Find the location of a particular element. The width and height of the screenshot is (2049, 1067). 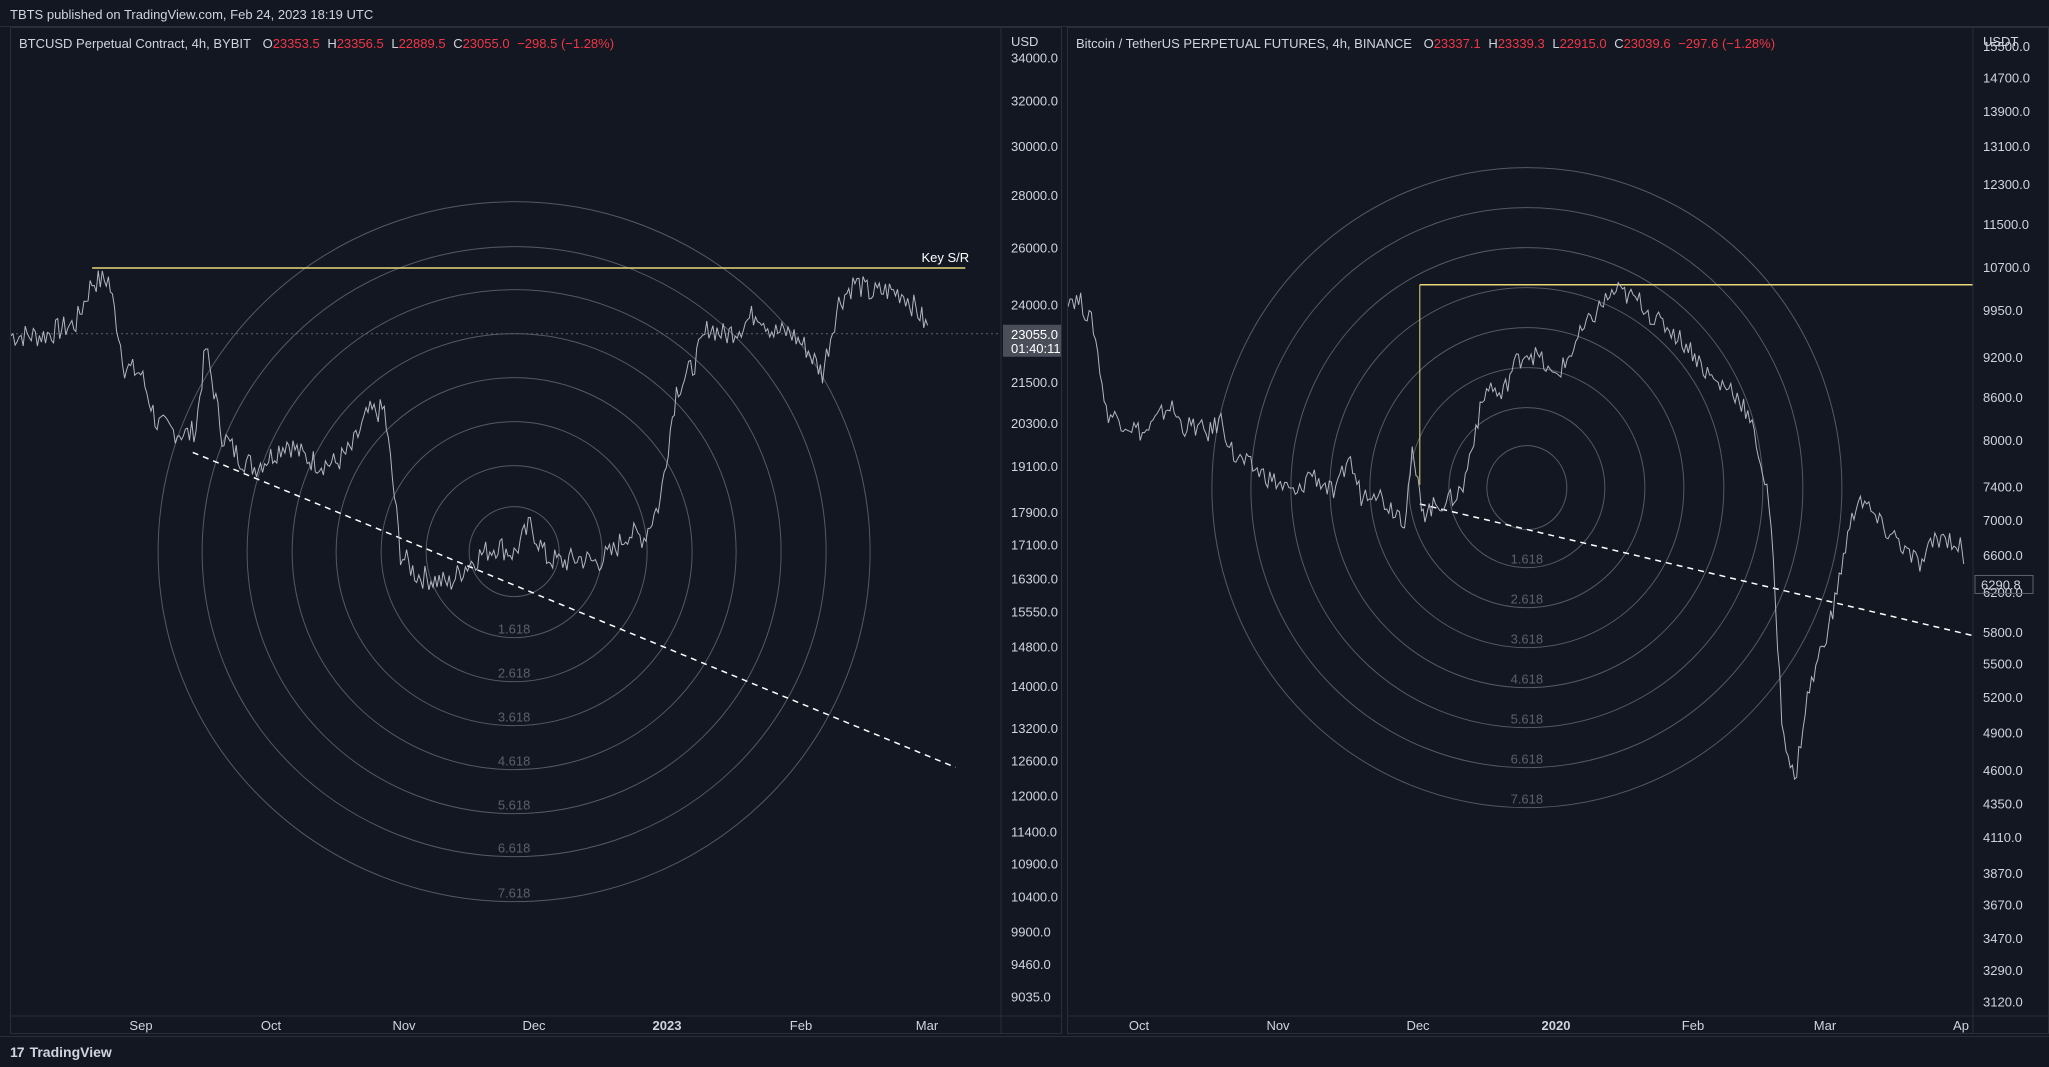

last-price-value: 6290.8 is located at coordinates (2001, 584).